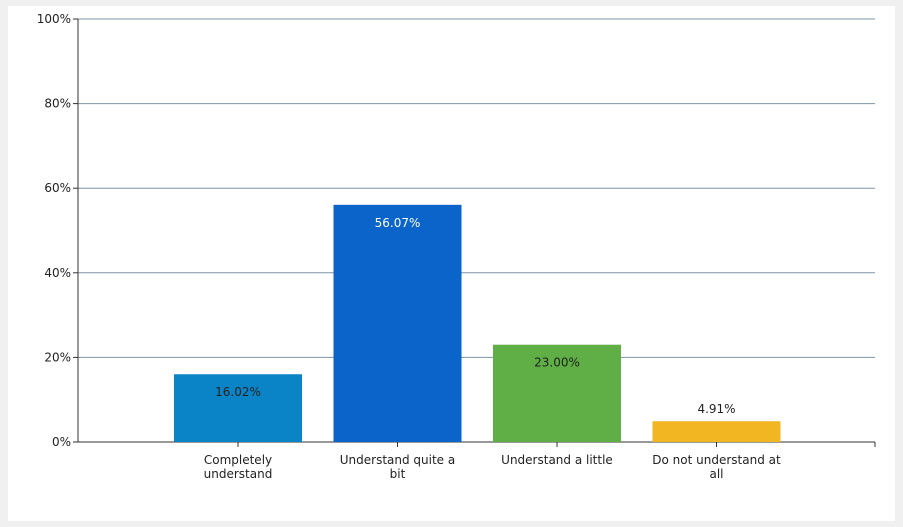 Image resolution: width=903 pixels, height=527 pixels. I want to click on data-label: 16.02%, so click(238, 392).